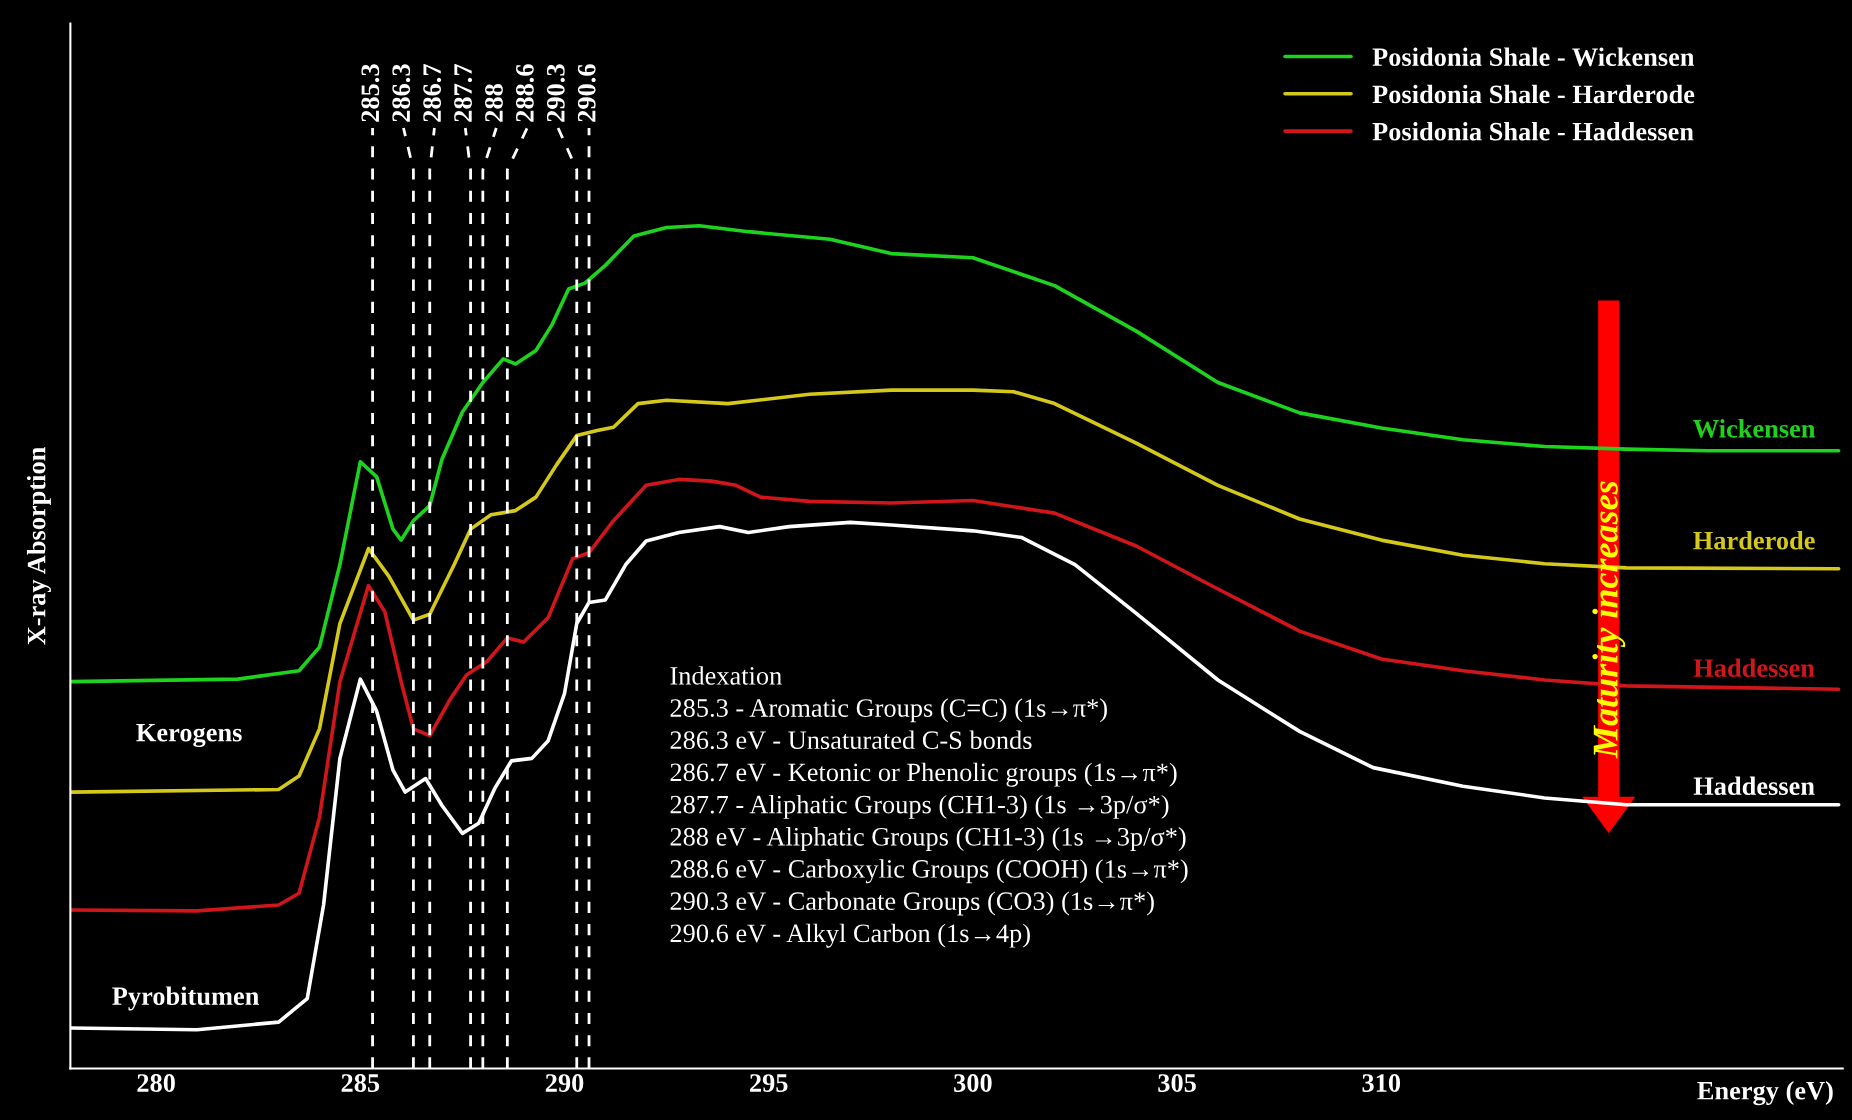 Image resolution: width=1852 pixels, height=1120 pixels. Describe the element at coordinates (929, 807) in the screenshot. I see `text: Indexation 285.3 - Aromatic Groups (C=C) (1s→π*) 286.3 eV - Unsaturated C-S bonds 286.7 eV - Ketonic or Phenolic groups (1s→π*) 287.7 - Aliphatic Groups (CH1-3) (1s →3p/σ*) 288 eV - Aliphatic Groups (CH1-3) (1s →3p/σ*) 288.6 eV - Carboxylic Groups (COOH) (1s→π*) 290.3 eV - Carbonate Groups (CO3) (1s→π*) 290.6 eV - Alkyl Carbon (1s→4p)` at that location.